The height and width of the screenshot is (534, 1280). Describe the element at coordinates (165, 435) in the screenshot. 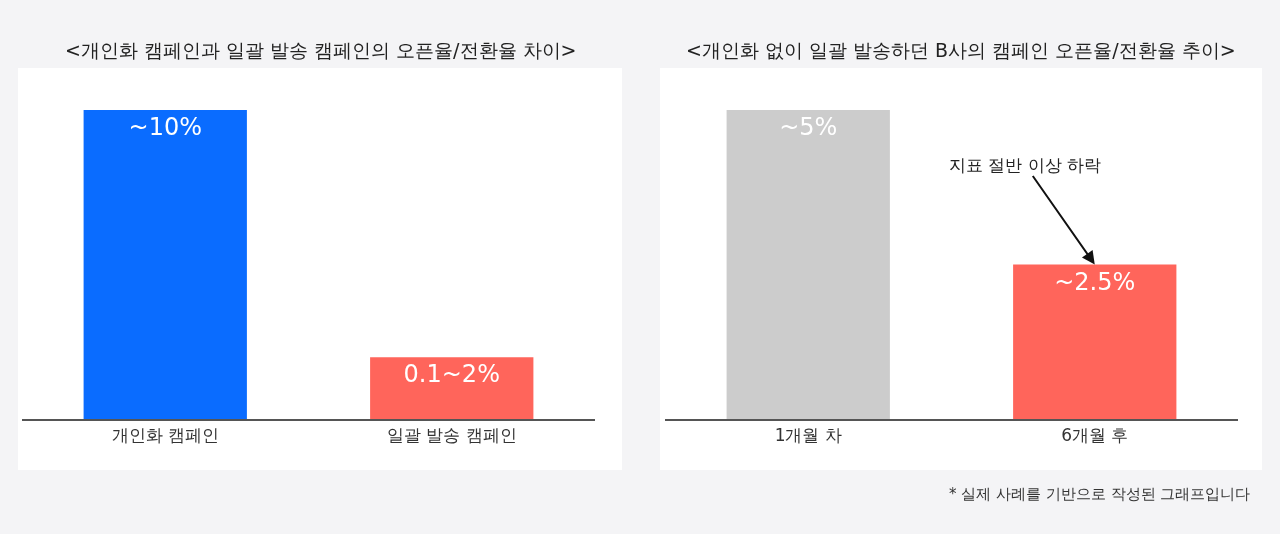

I see `x-tick-label: 개인화 캠페인` at that location.